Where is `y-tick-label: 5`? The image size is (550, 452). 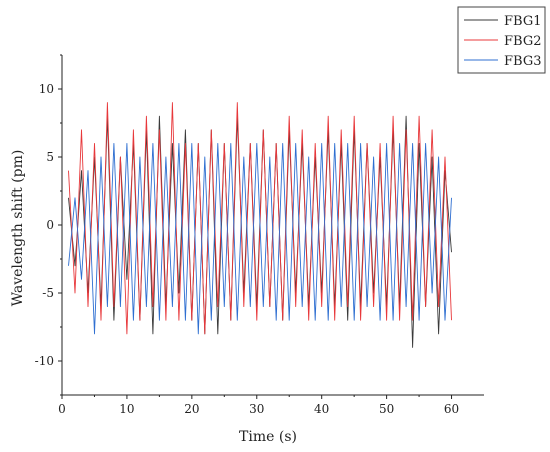 y-tick-label: 5 is located at coordinates (50, 157).